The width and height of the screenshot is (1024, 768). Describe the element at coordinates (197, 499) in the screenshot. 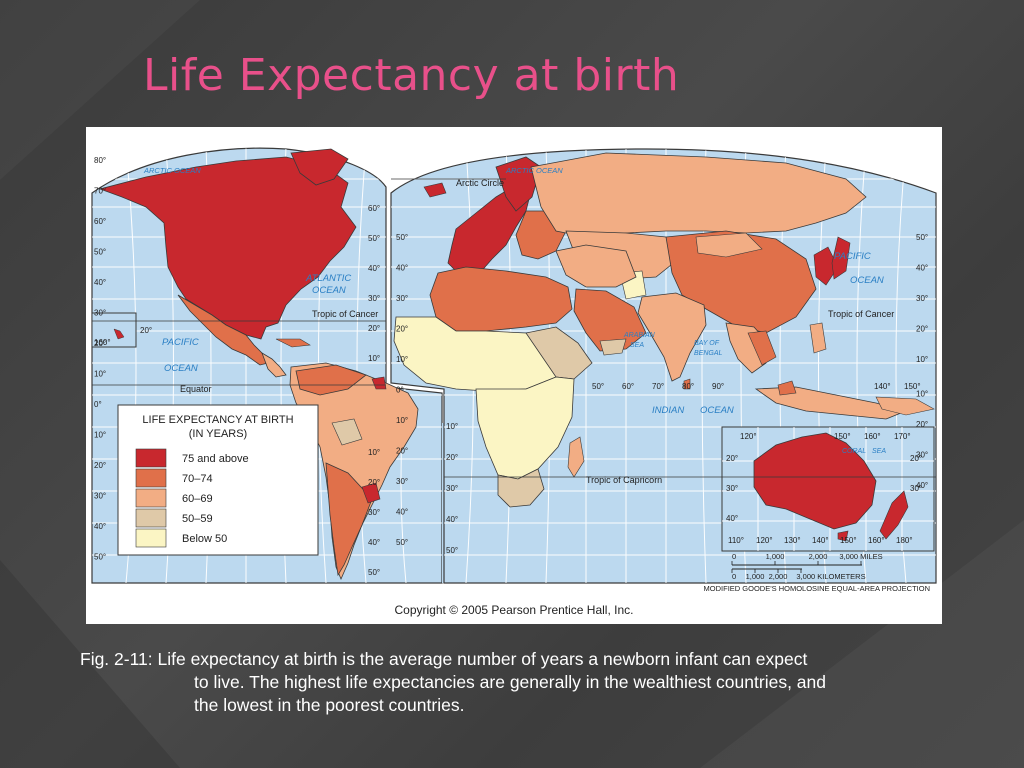

I see `legend-label: 60–69` at that location.